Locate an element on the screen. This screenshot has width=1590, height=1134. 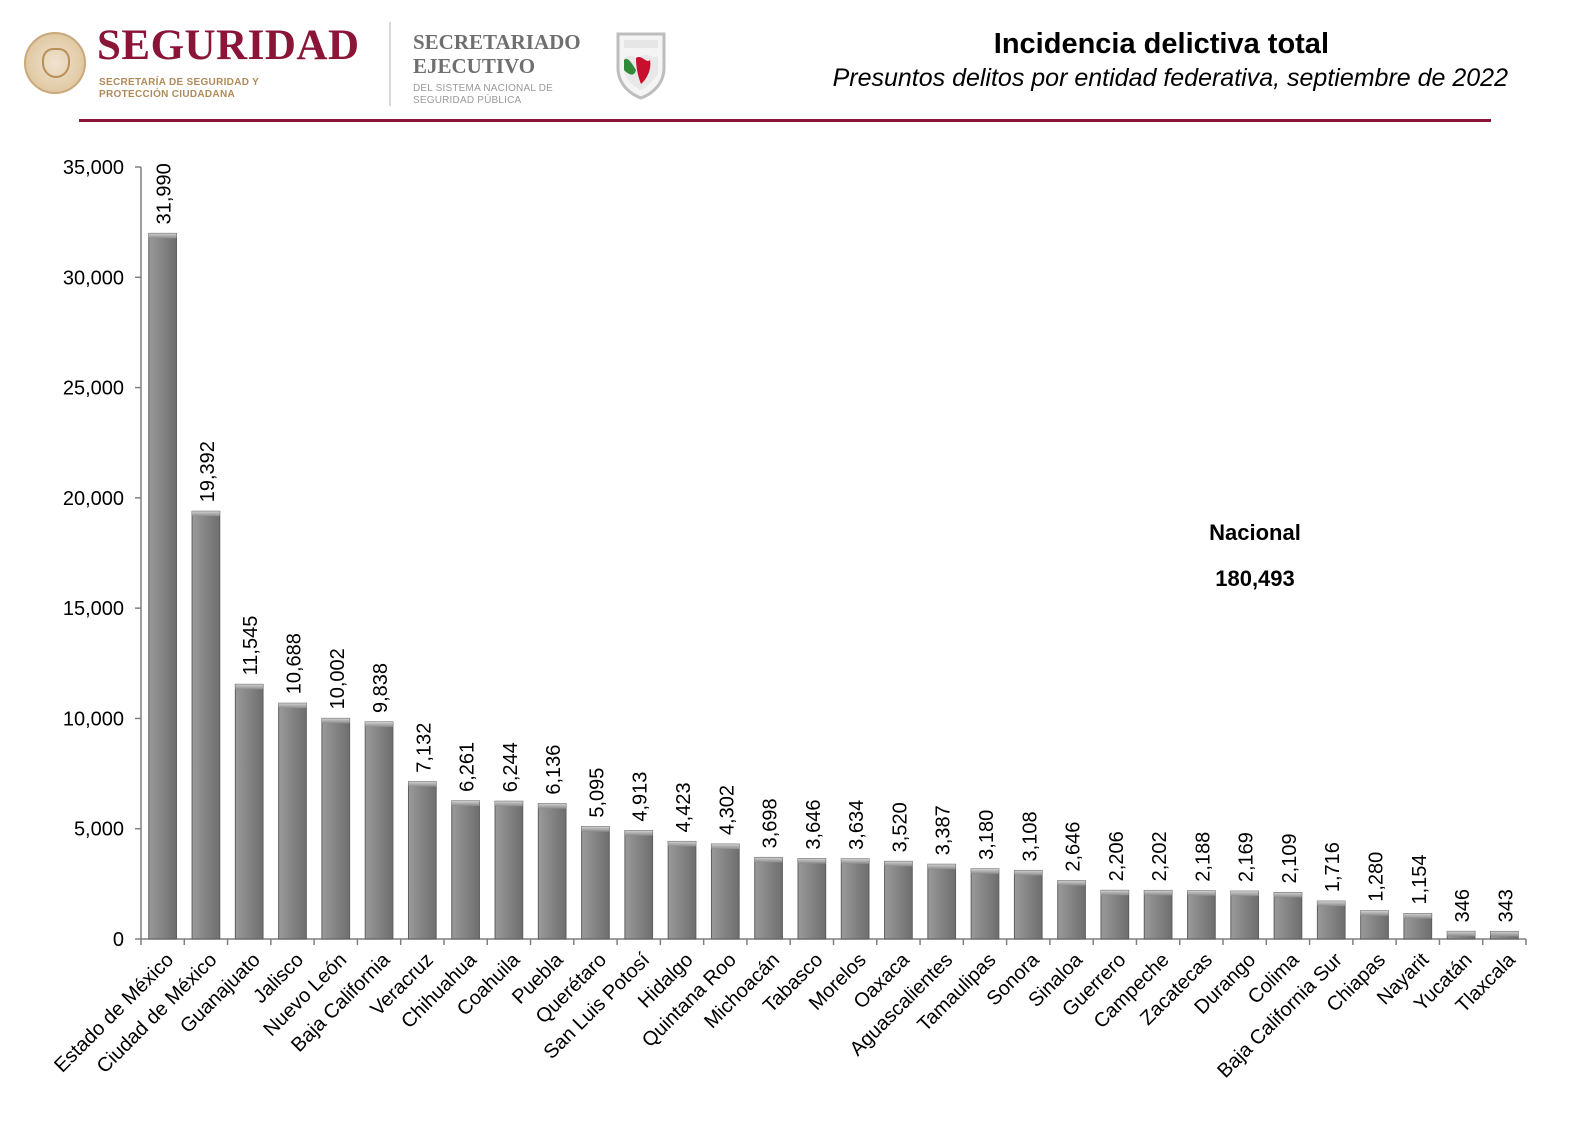
bar-hidalgo is located at coordinates (682, 890).